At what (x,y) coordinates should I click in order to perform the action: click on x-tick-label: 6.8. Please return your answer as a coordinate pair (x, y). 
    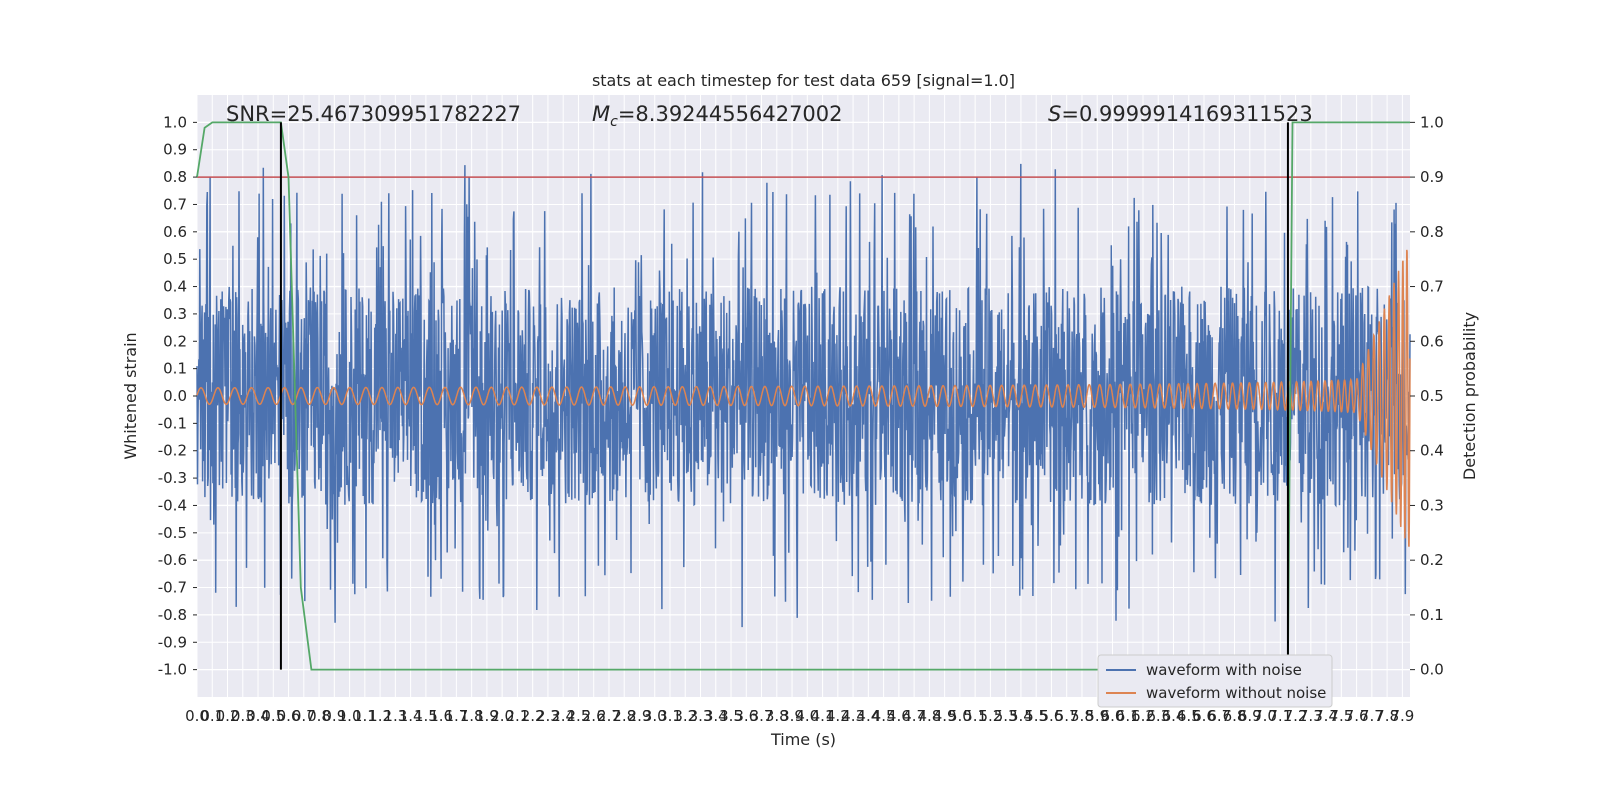
    Looking at the image, I should click on (1235, 716).